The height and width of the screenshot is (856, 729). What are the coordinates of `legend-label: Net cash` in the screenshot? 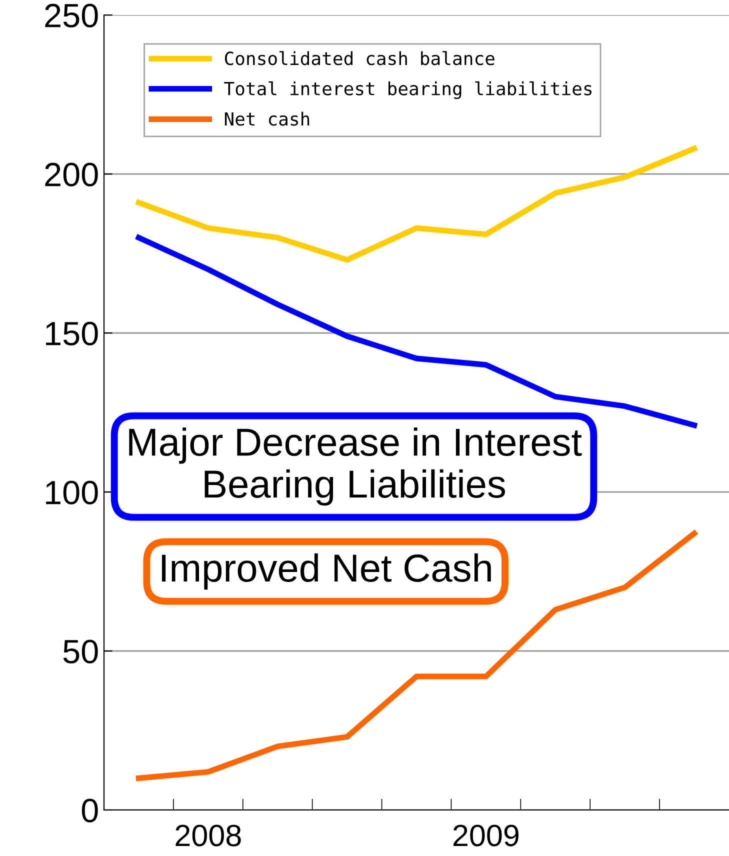 It's located at (267, 119).